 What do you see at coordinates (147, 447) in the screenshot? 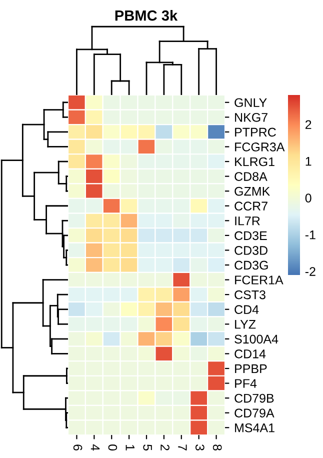
I see `x-tick-label: 5` at bounding box center [147, 447].